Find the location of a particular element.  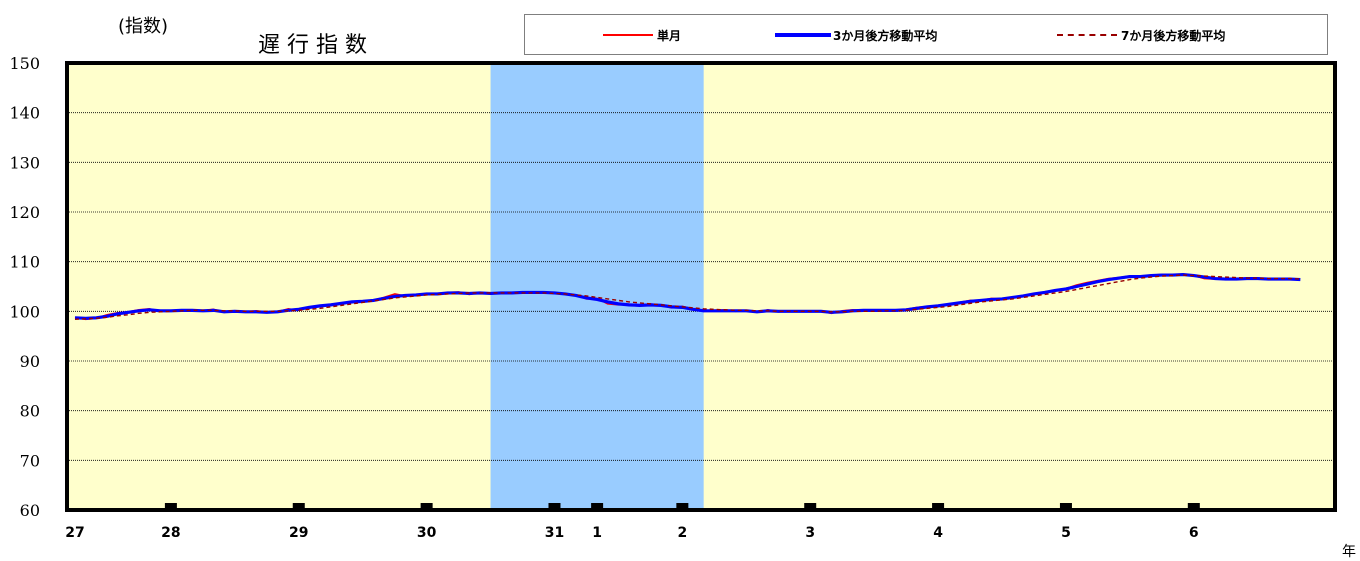

y-tick-label: 80 is located at coordinates (30, 411).